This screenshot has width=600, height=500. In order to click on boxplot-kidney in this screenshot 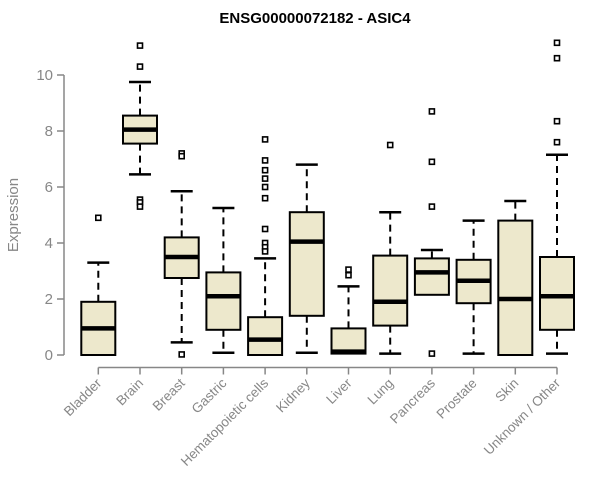, I will do `click(306, 259)`.